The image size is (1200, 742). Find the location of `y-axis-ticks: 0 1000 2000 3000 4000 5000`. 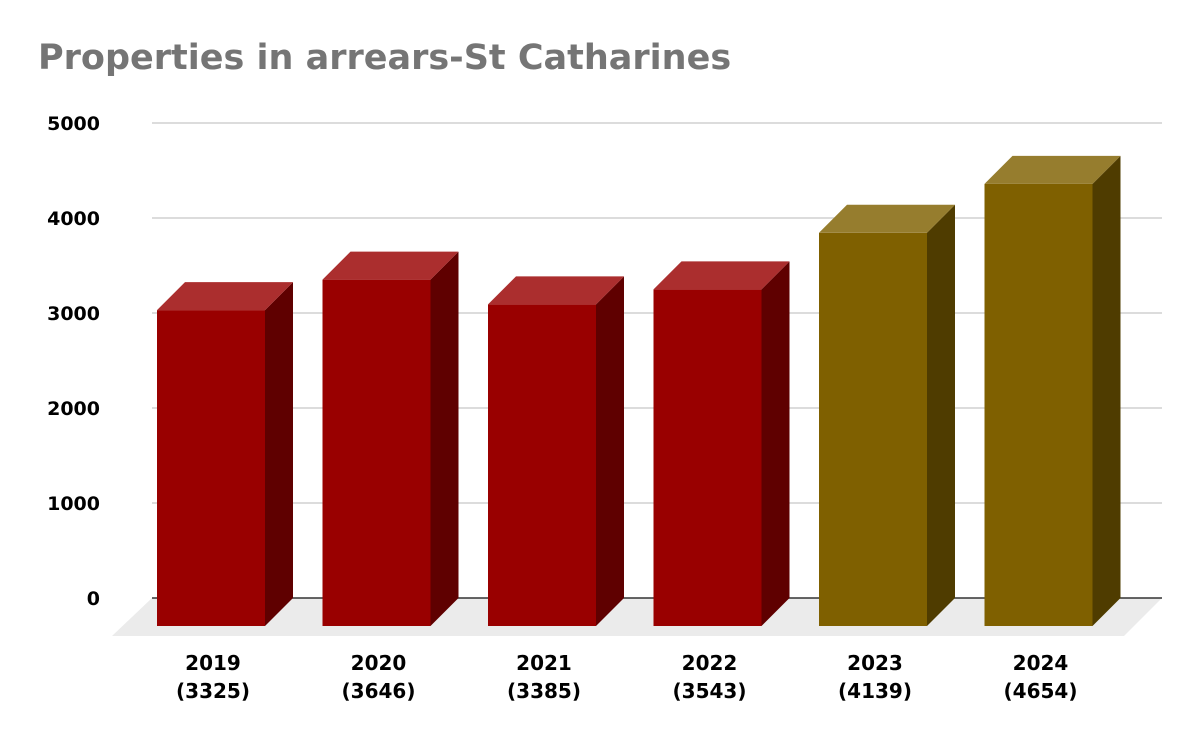

y-axis-ticks: 0 1000 2000 3000 4000 5000 is located at coordinates (73, 361).